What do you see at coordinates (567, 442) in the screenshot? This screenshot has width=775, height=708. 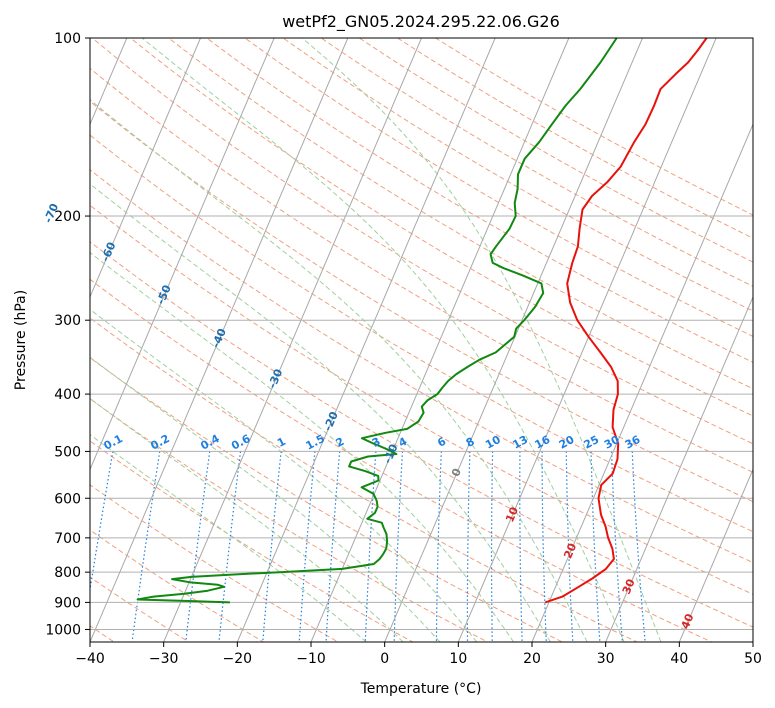 I see `mixing-ratio-label: 20` at bounding box center [567, 442].